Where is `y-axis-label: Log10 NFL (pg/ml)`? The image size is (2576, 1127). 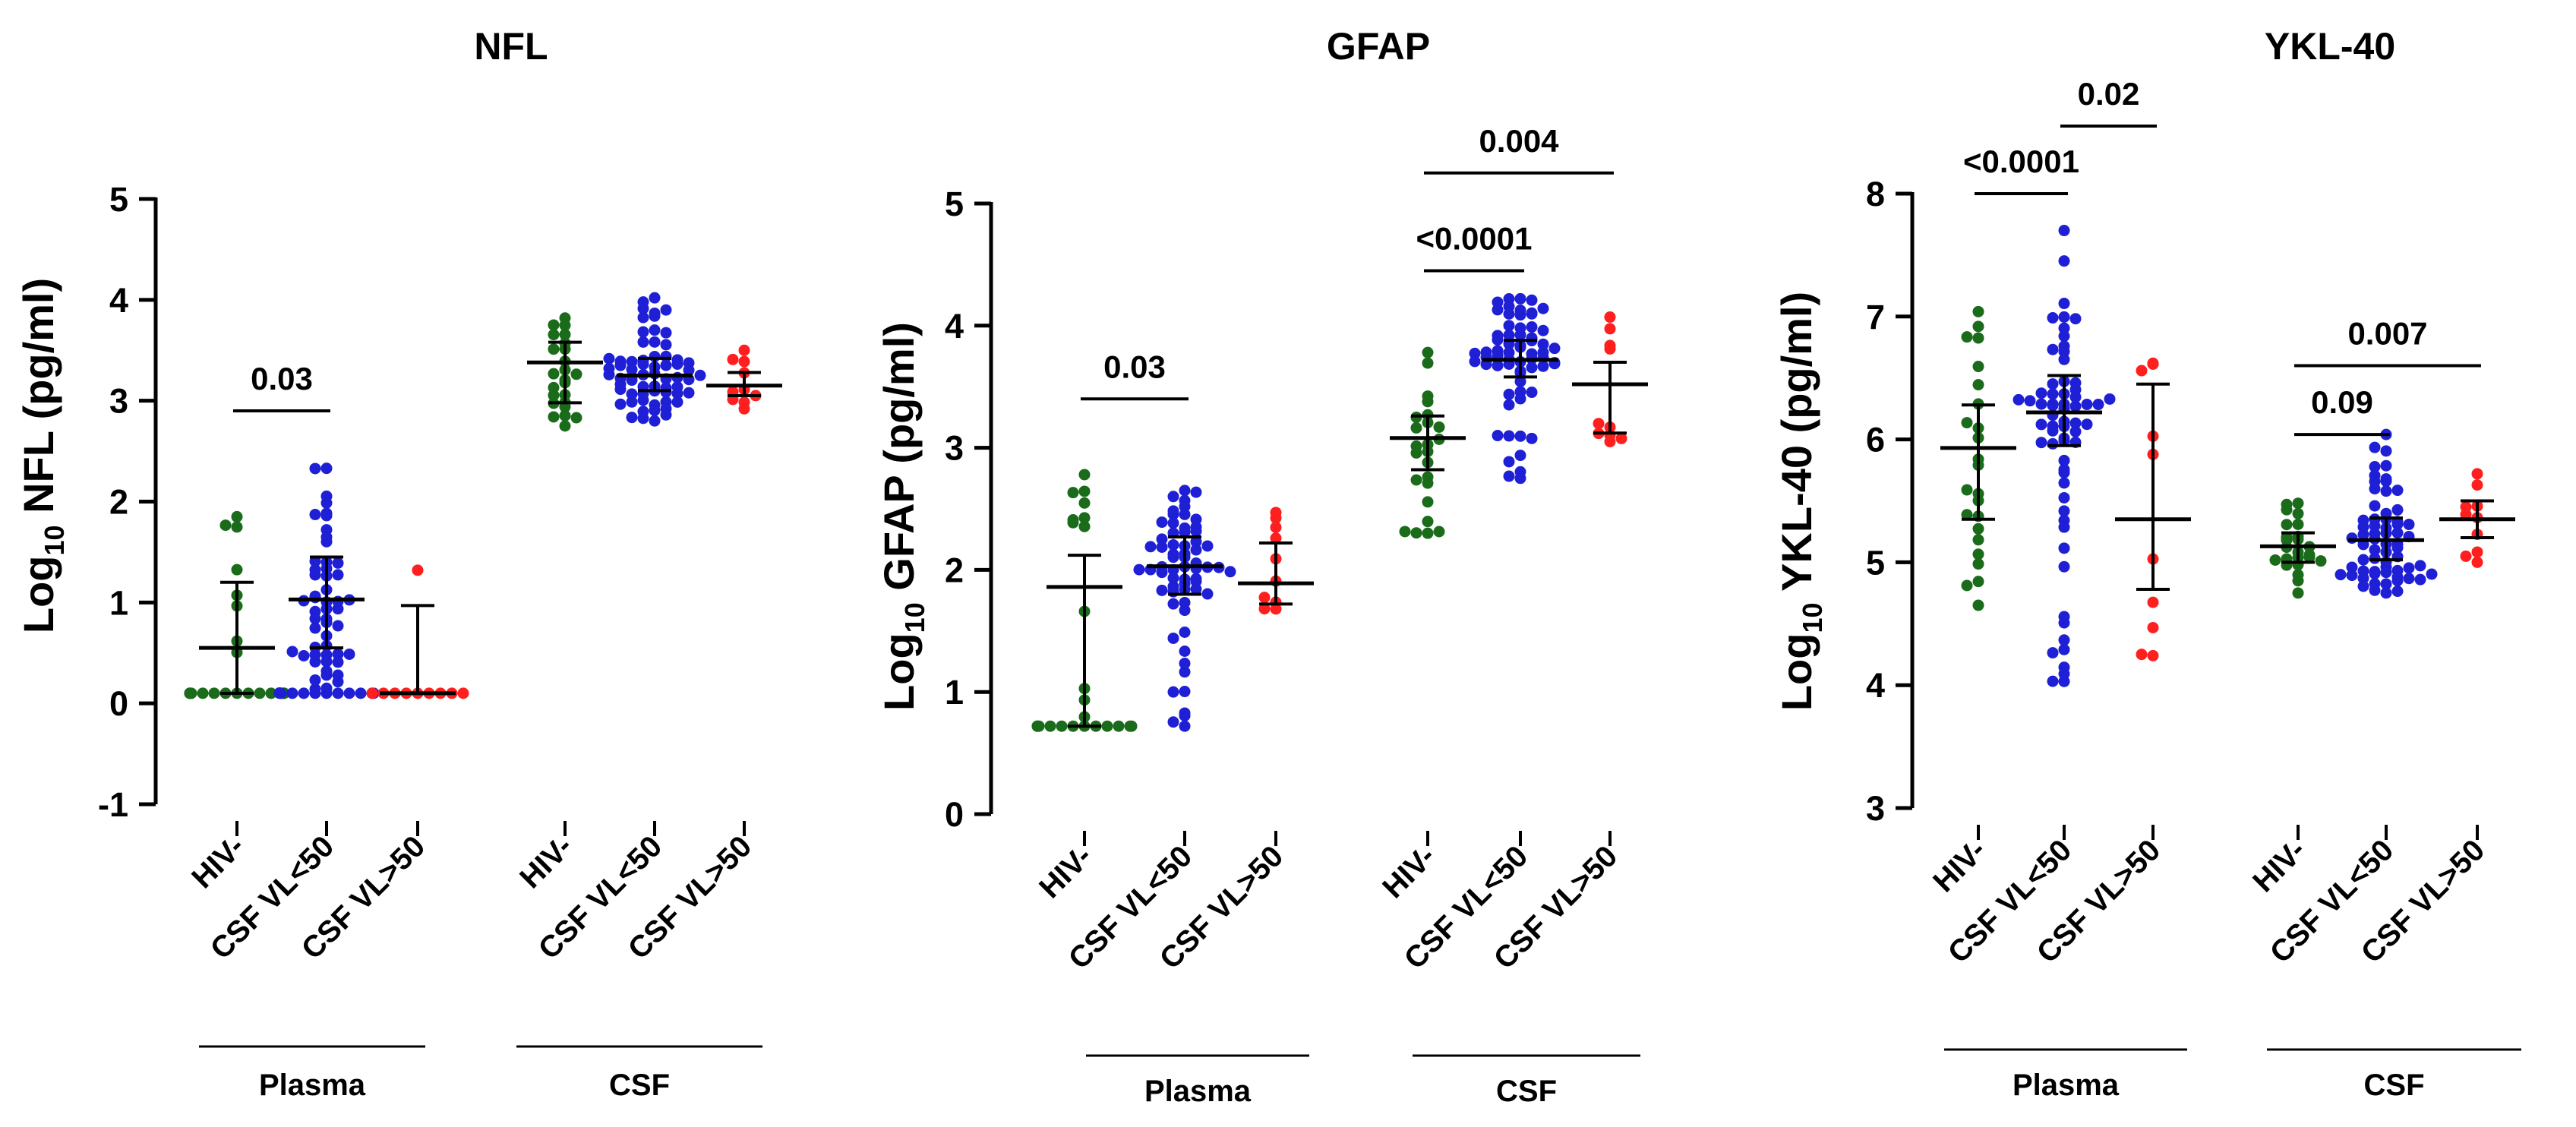 y-axis-label: Log10 NFL (pg/ml) is located at coordinates (42, 455).